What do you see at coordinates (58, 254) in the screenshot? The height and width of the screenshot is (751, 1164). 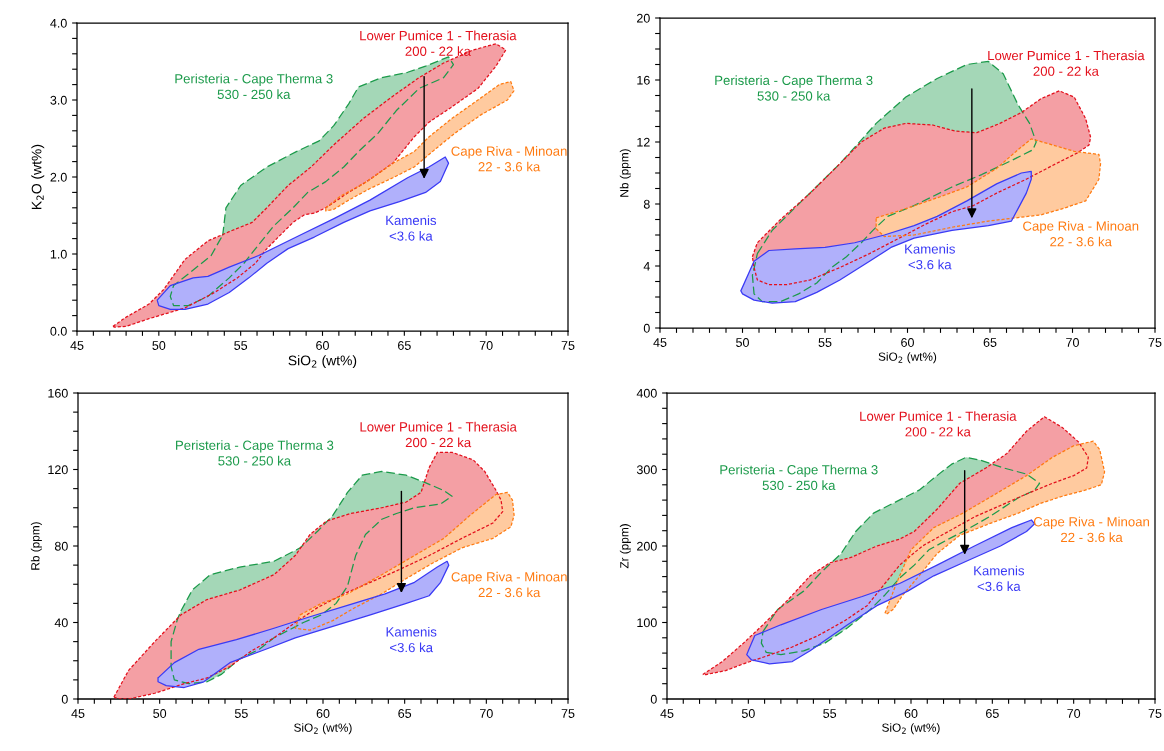 I see `y-tick-label: 1.0` at bounding box center [58, 254].